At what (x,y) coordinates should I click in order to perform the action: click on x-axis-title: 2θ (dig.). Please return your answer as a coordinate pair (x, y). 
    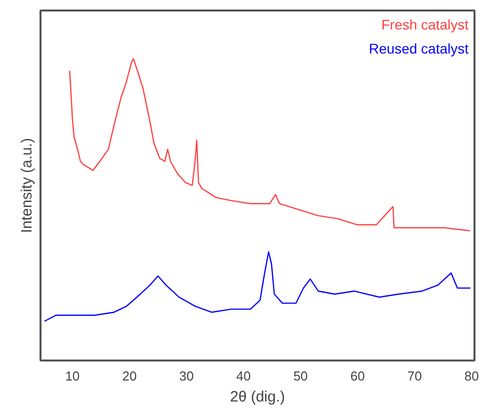
    Looking at the image, I should click on (258, 397).